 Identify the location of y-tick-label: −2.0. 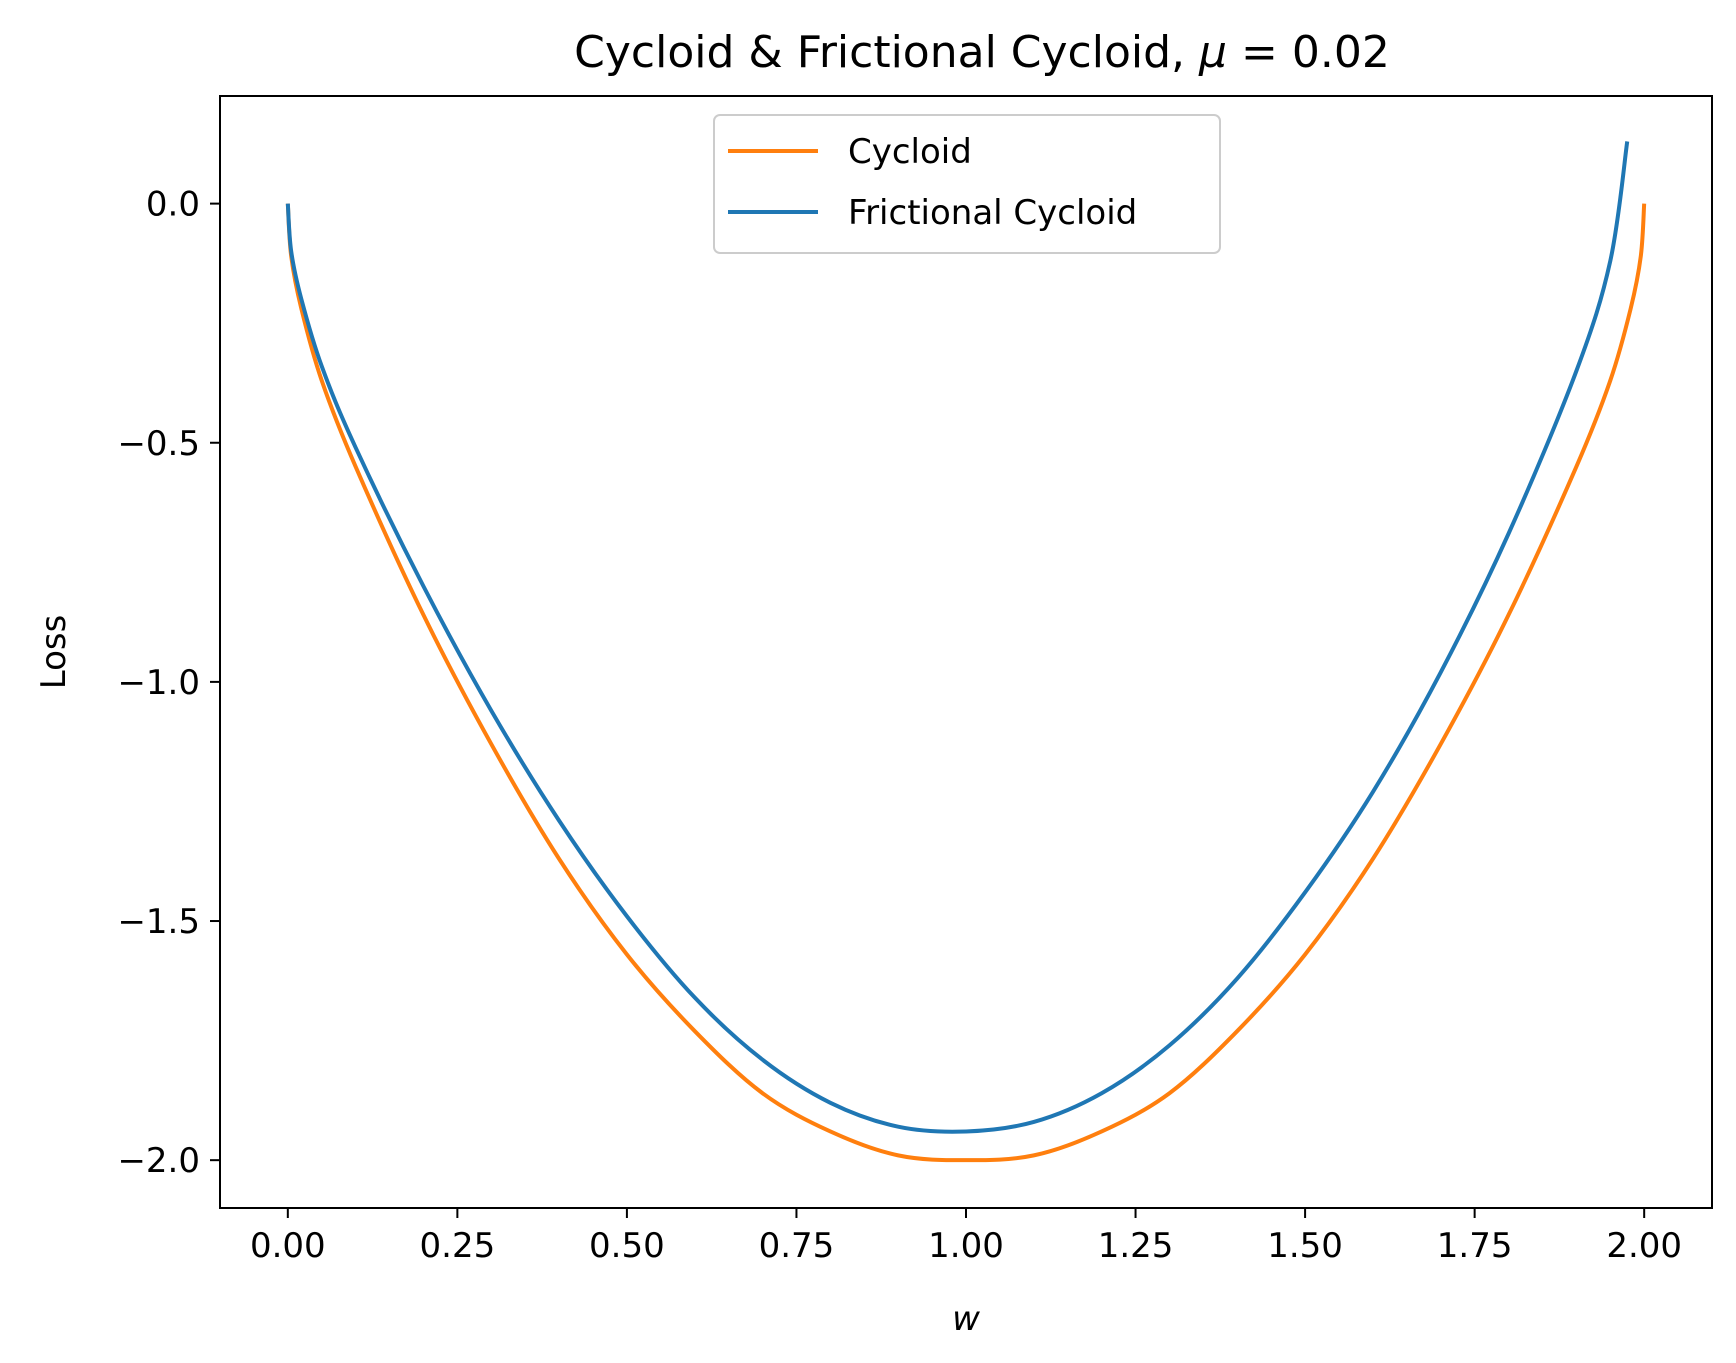
(158, 1161).